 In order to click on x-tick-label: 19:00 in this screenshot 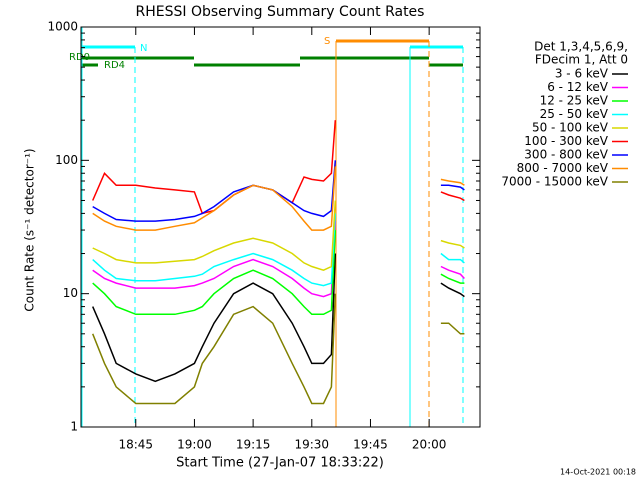, I will do `click(194, 445)`.